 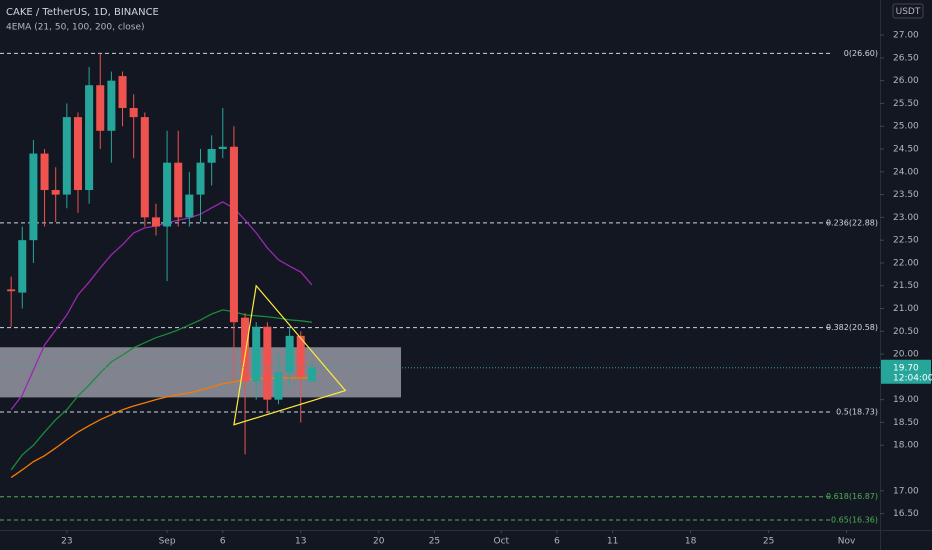 I want to click on y-tick-label: 23.50, so click(x=906, y=195).